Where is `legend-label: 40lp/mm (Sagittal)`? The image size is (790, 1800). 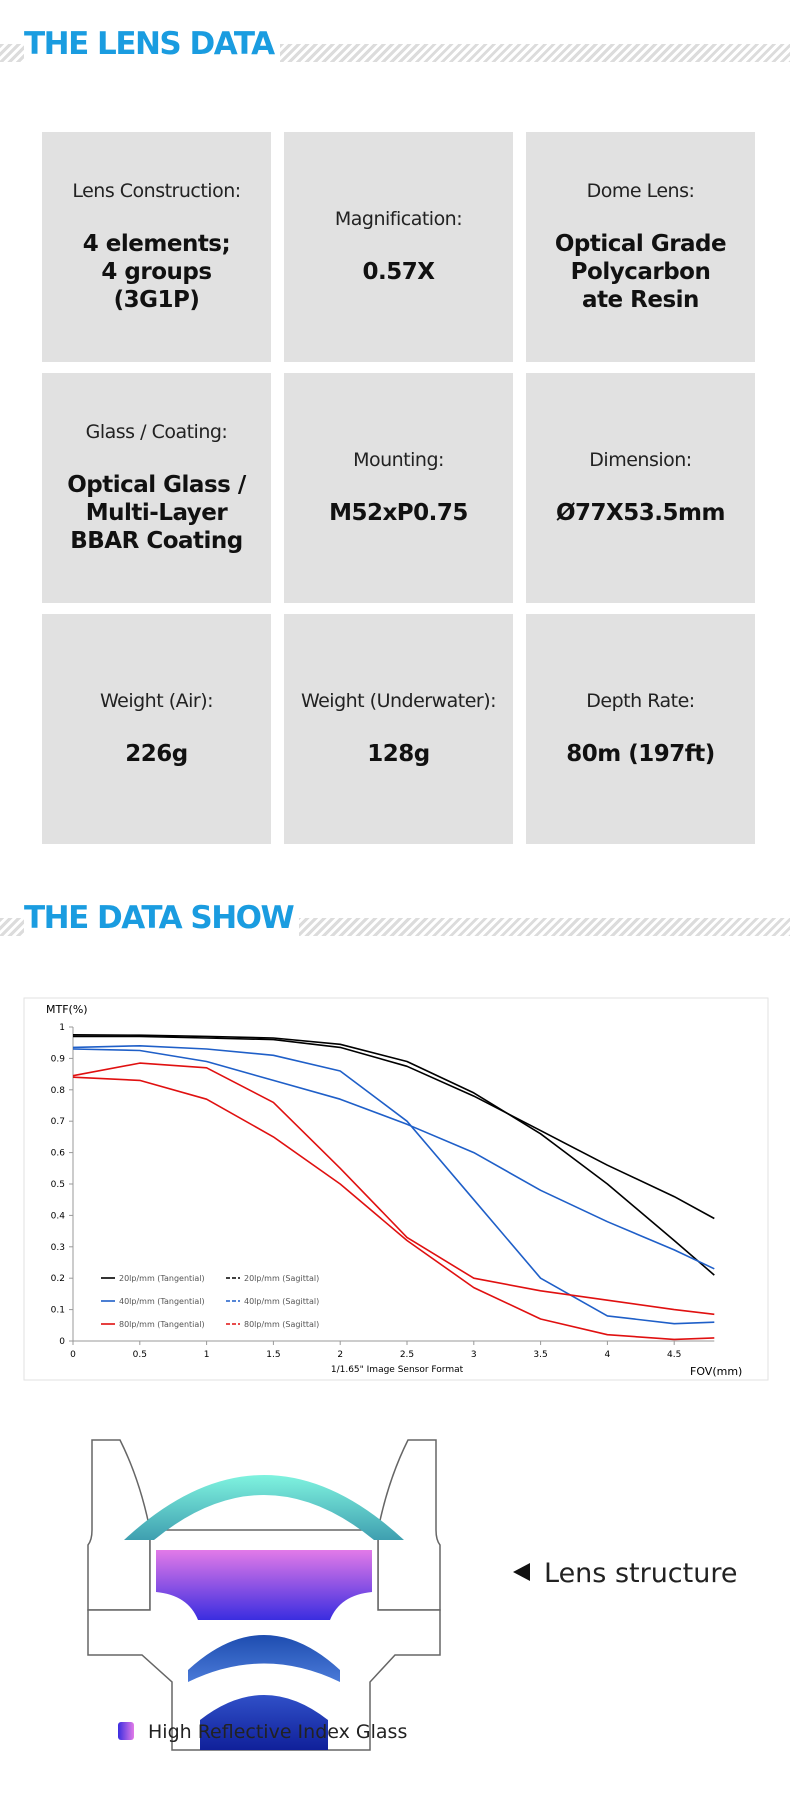 legend-label: 40lp/mm (Sagittal) is located at coordinates (281, 1301).